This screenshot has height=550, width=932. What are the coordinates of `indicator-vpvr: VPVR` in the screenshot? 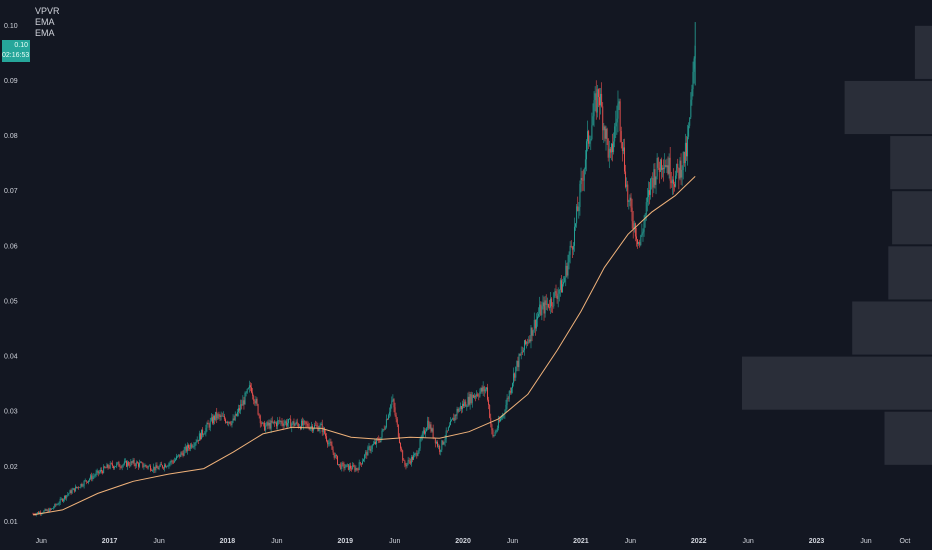 It's located at (47, 11).